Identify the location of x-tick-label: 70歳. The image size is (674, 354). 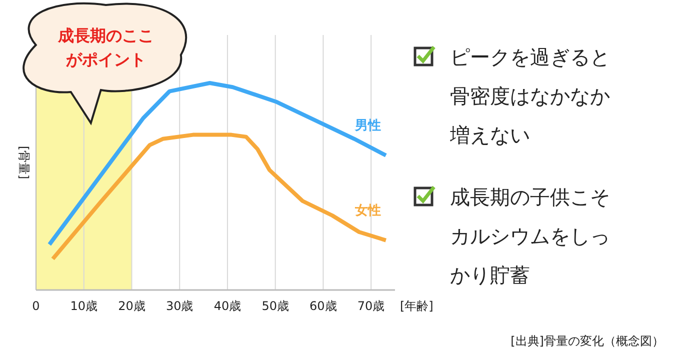
(371, 306).